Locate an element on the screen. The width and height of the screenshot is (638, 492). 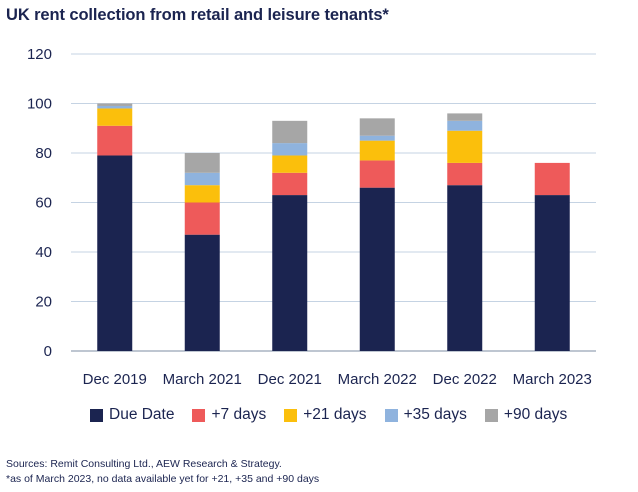
legend-item: +90 days is located at coordinates (526, 415).